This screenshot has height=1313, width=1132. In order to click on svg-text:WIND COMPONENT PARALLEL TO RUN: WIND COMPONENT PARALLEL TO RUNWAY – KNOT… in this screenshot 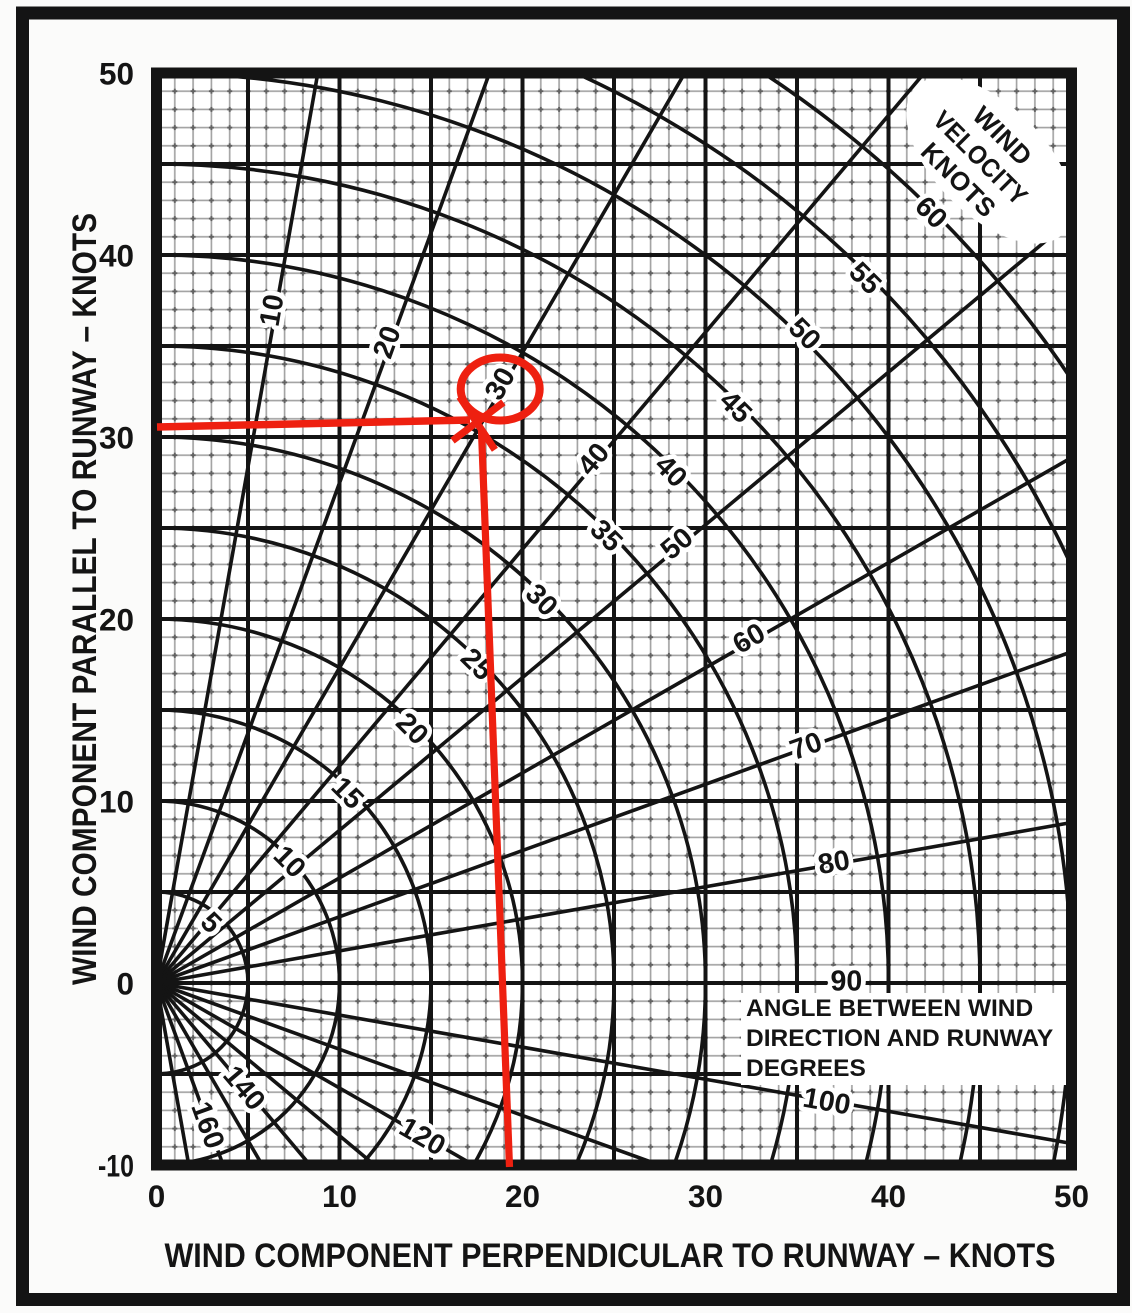, I will do `click(85, 599)`.